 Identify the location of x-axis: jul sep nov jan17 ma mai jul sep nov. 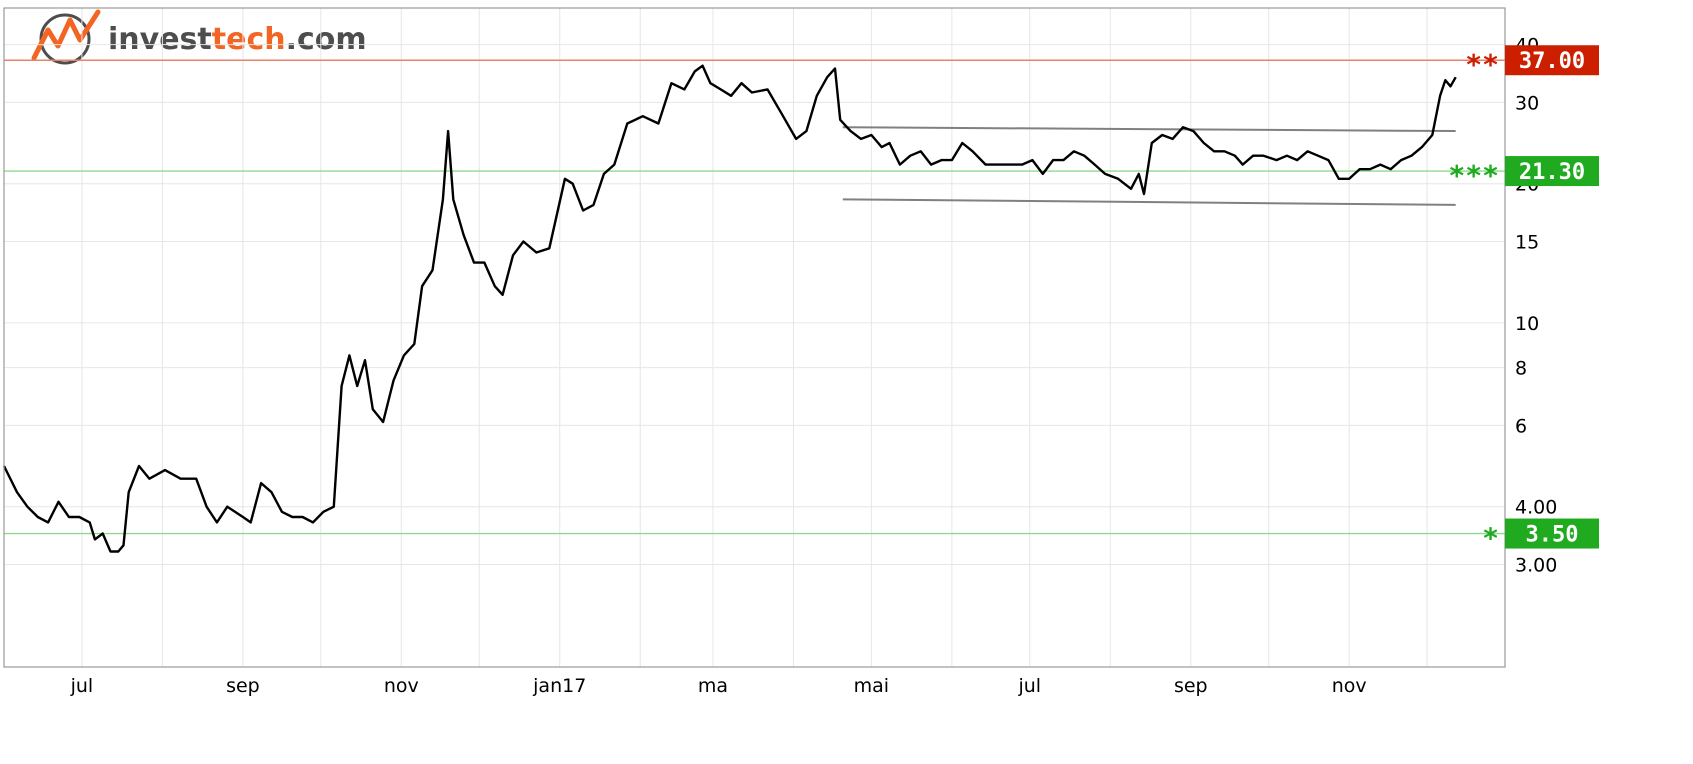
(718, 686).